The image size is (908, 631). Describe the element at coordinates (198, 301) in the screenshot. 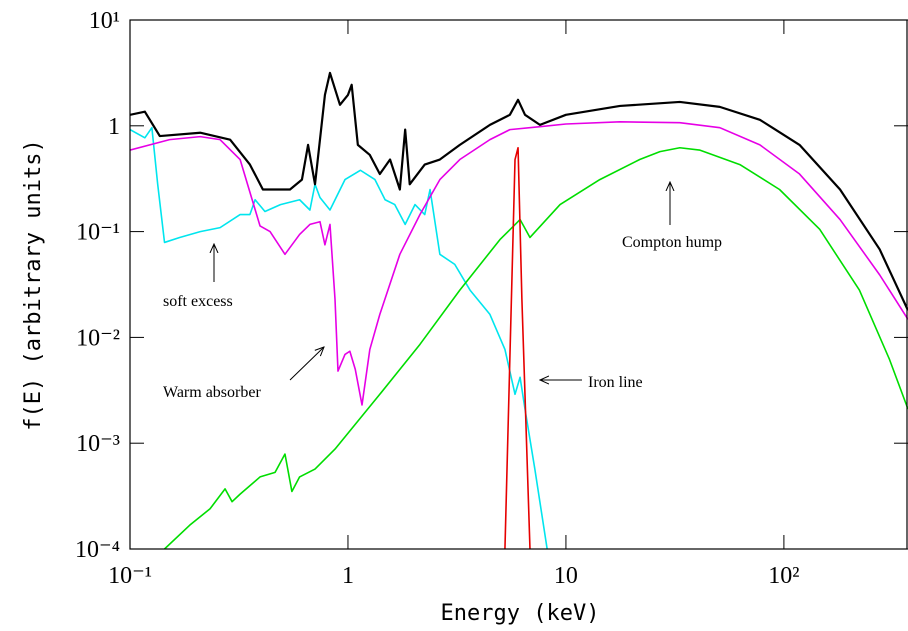

I see `annotation: soft excess` at that location.